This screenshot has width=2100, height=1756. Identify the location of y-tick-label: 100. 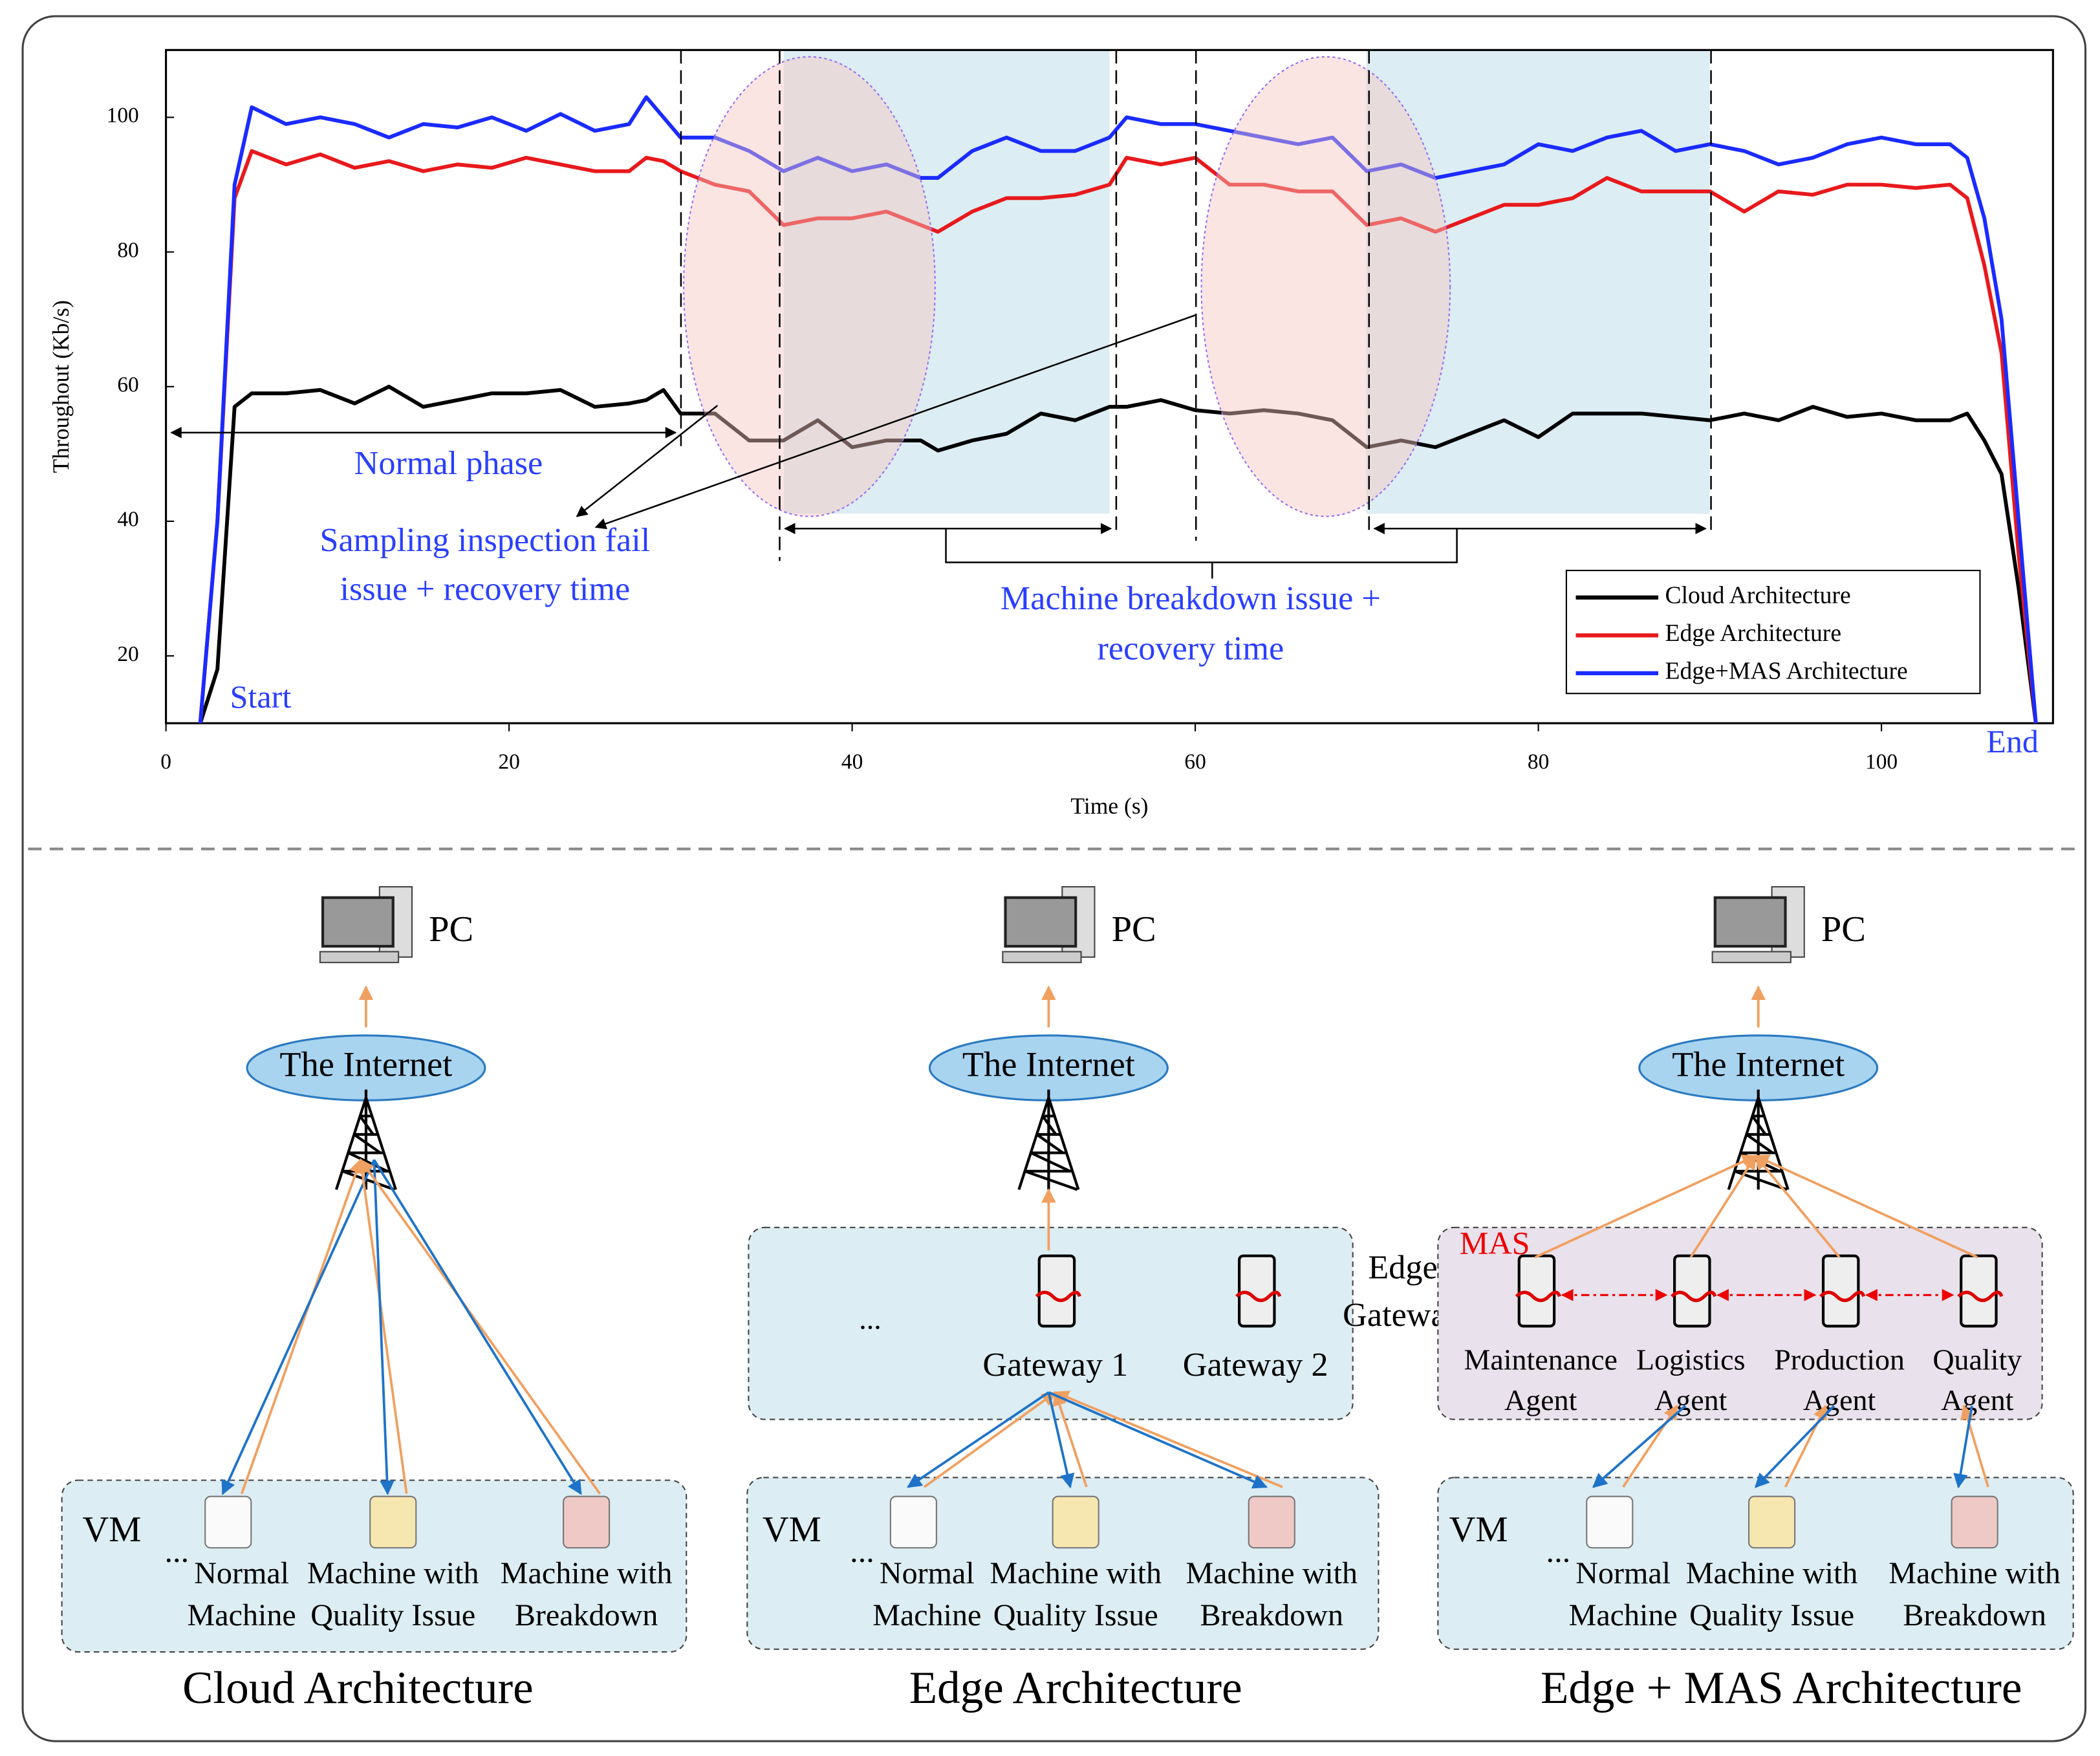
(123, 115).